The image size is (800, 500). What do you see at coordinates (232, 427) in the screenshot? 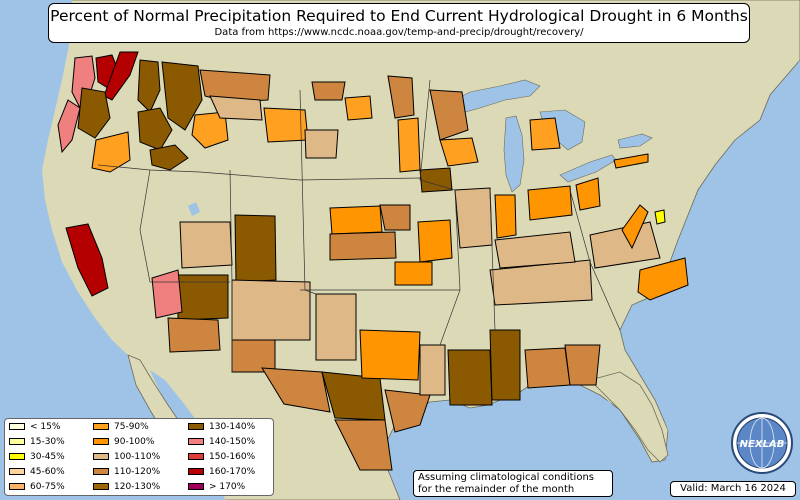
I see `legend-label: 130-140%` at bounding box center [232, 427].